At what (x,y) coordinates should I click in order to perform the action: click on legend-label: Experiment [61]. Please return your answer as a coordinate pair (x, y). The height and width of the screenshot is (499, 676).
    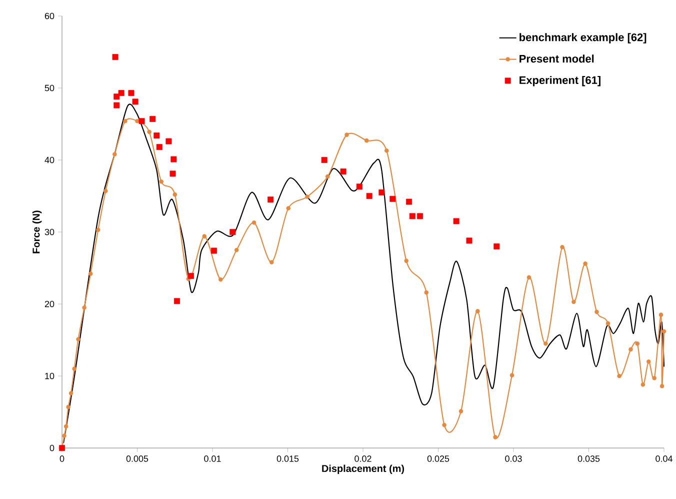
    Looking at the image, I should click on (560, 81).